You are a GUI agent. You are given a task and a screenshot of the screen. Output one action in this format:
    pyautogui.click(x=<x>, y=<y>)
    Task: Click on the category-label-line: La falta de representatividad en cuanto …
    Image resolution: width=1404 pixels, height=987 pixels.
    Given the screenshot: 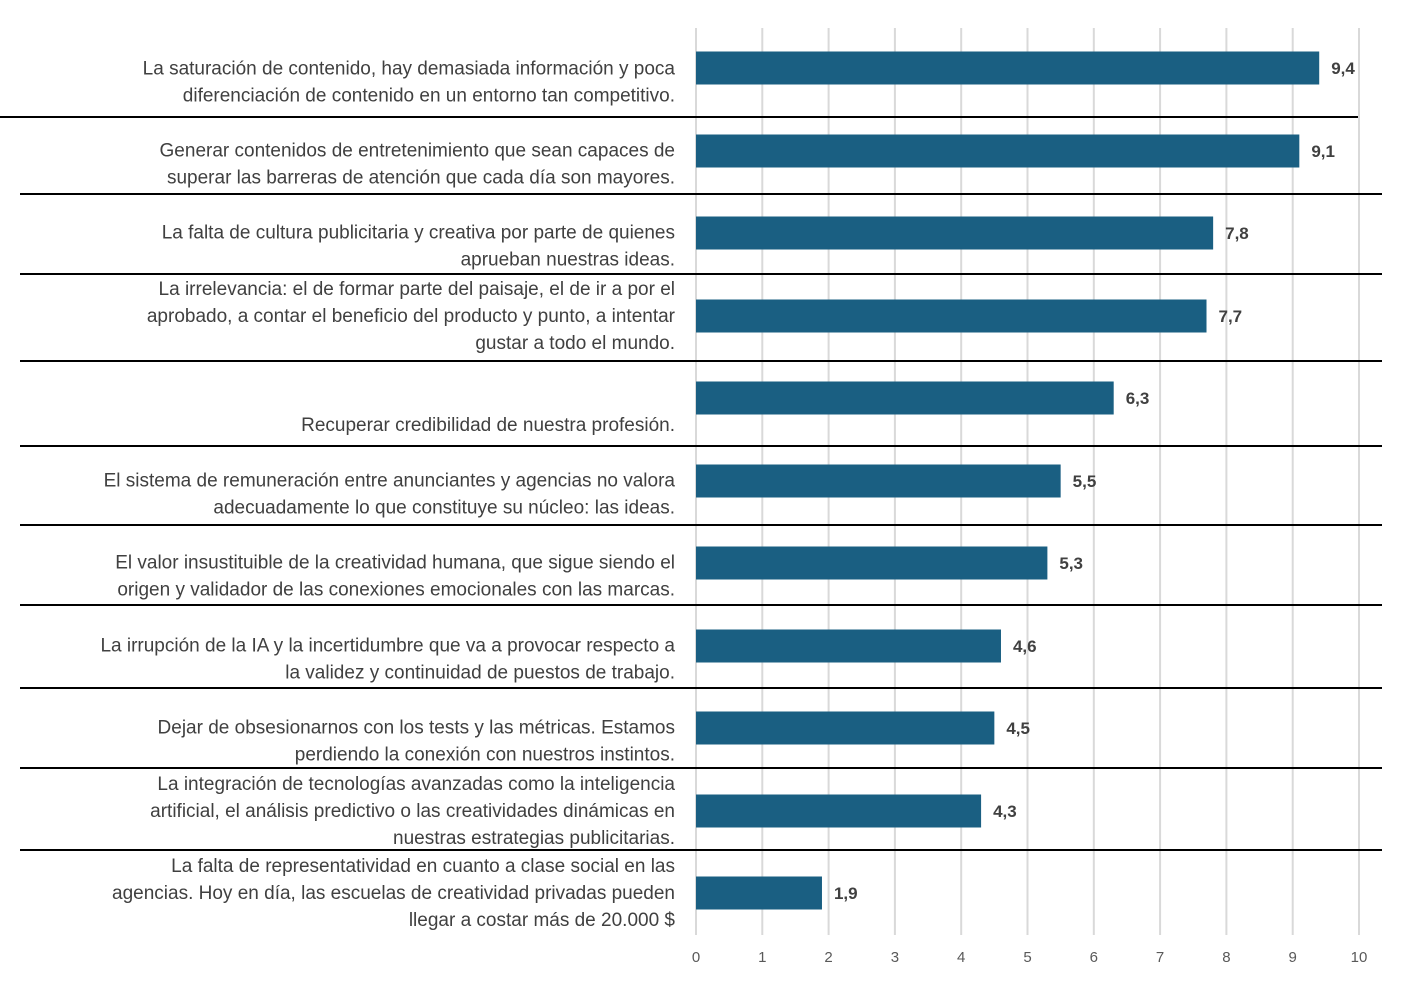 What is the action you would take?
    pyautogui.click(x=423, y=866)
    